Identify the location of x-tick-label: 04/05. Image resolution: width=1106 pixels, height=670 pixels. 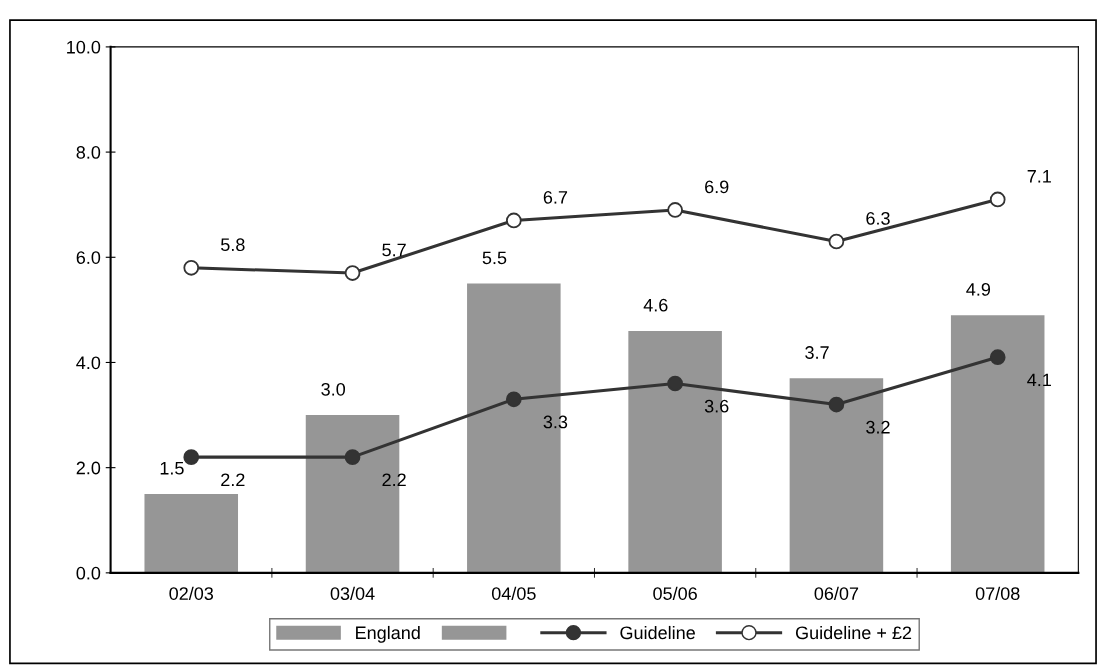
(513, 593).